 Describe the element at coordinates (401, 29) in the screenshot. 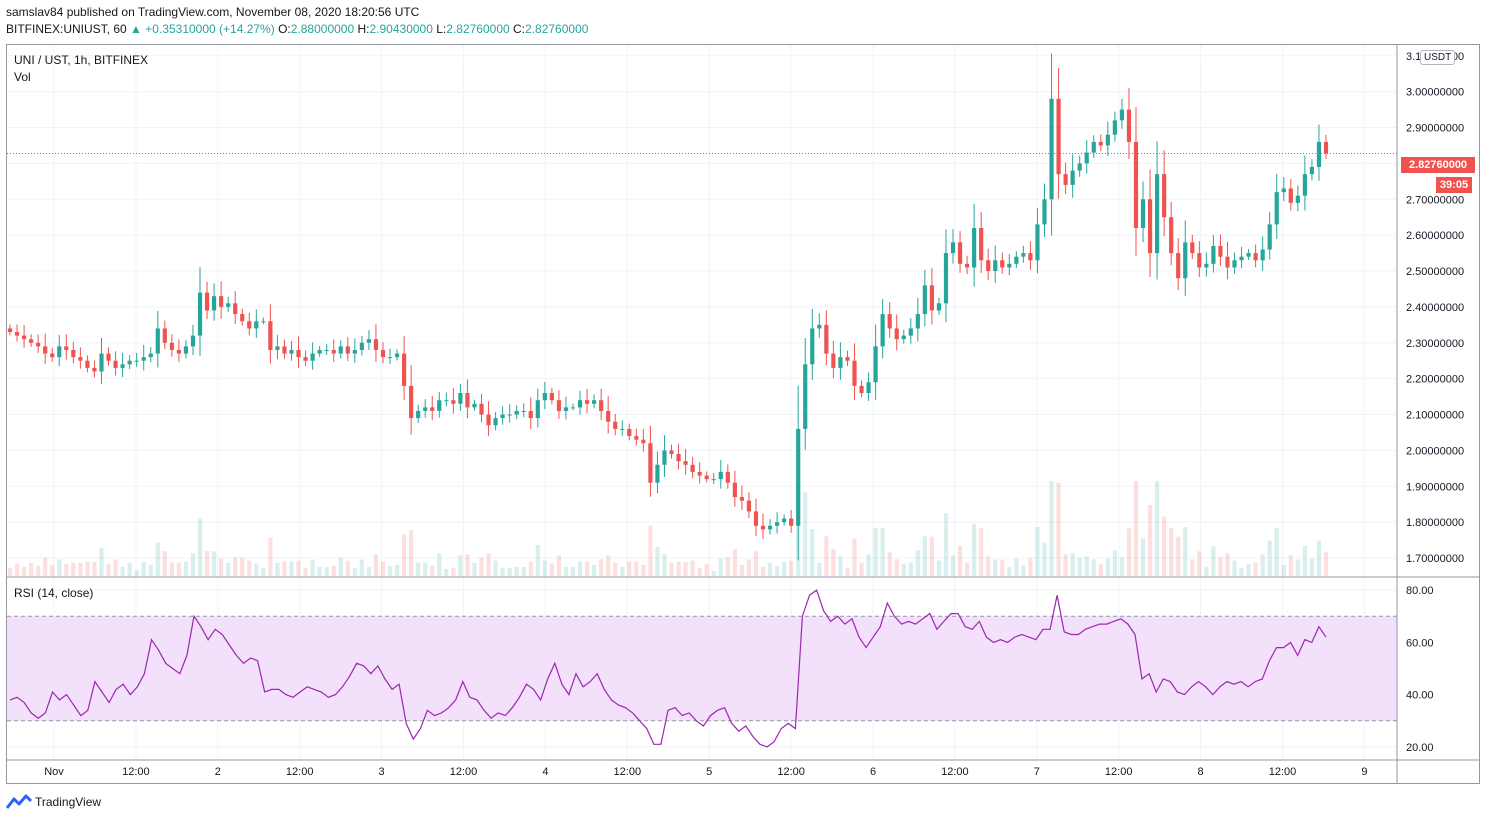

I see `high-value: 2.90430000` at that location.